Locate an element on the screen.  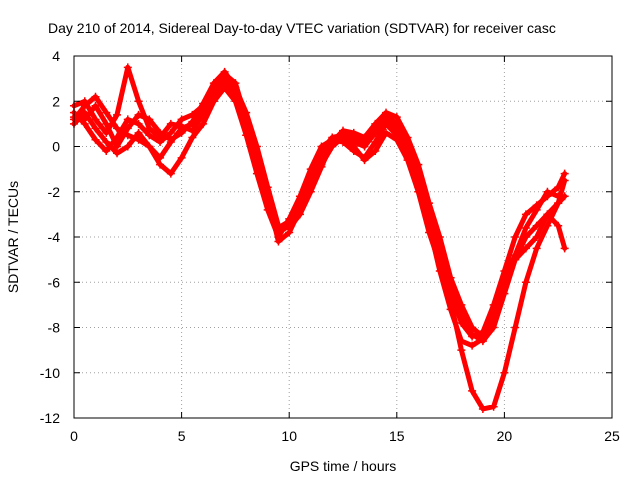
y-tick-label: 2 is located at coordinates (56, 101).